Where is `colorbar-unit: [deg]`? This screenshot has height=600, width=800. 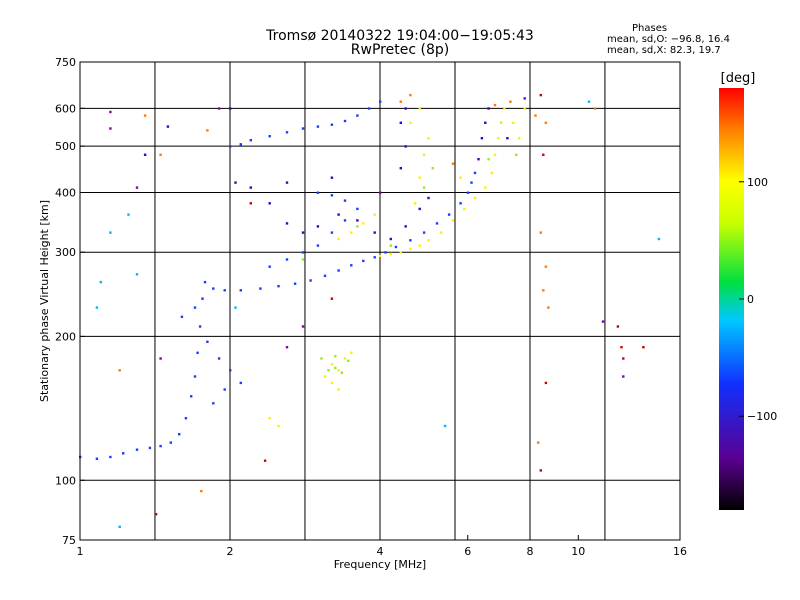 colorbar-unit: [deg] is located at coordinates (738, 78).